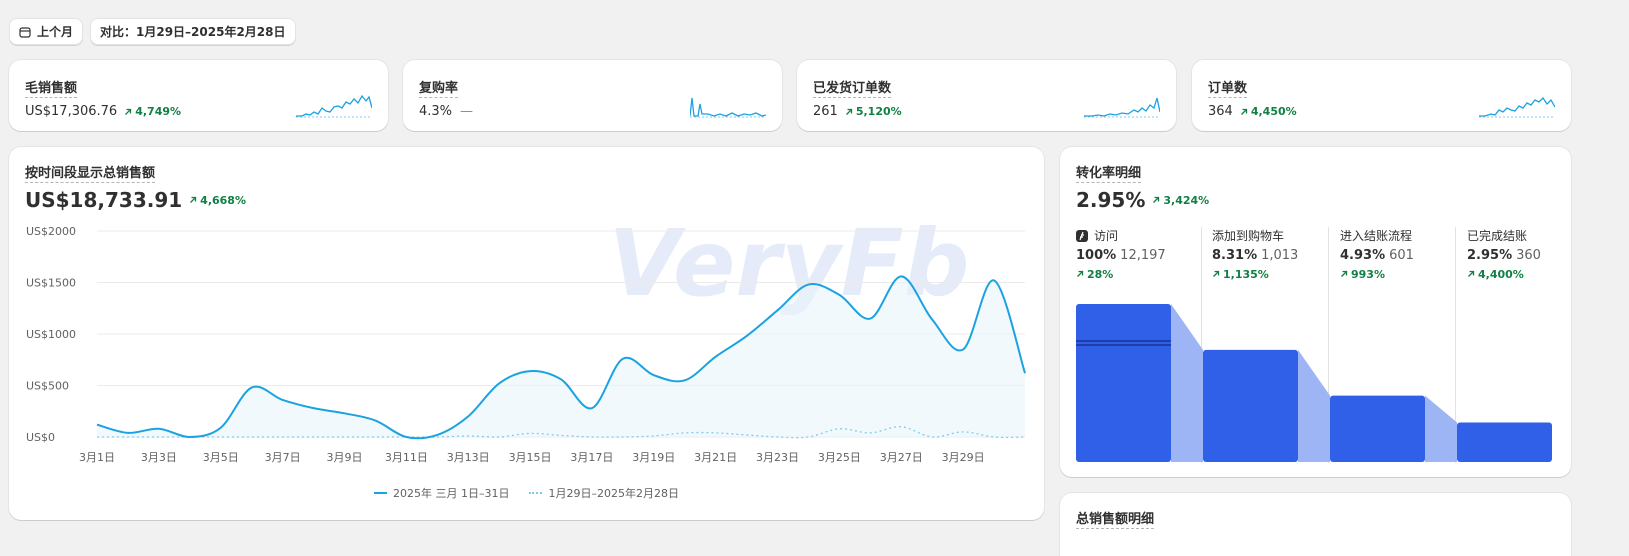 The height and width of the screenshot is (556, 1629). What do you see at coordinates (873, 111) in the screenshot?
I see `kpi-change: 5,120%` at bounding box center [873, 111].